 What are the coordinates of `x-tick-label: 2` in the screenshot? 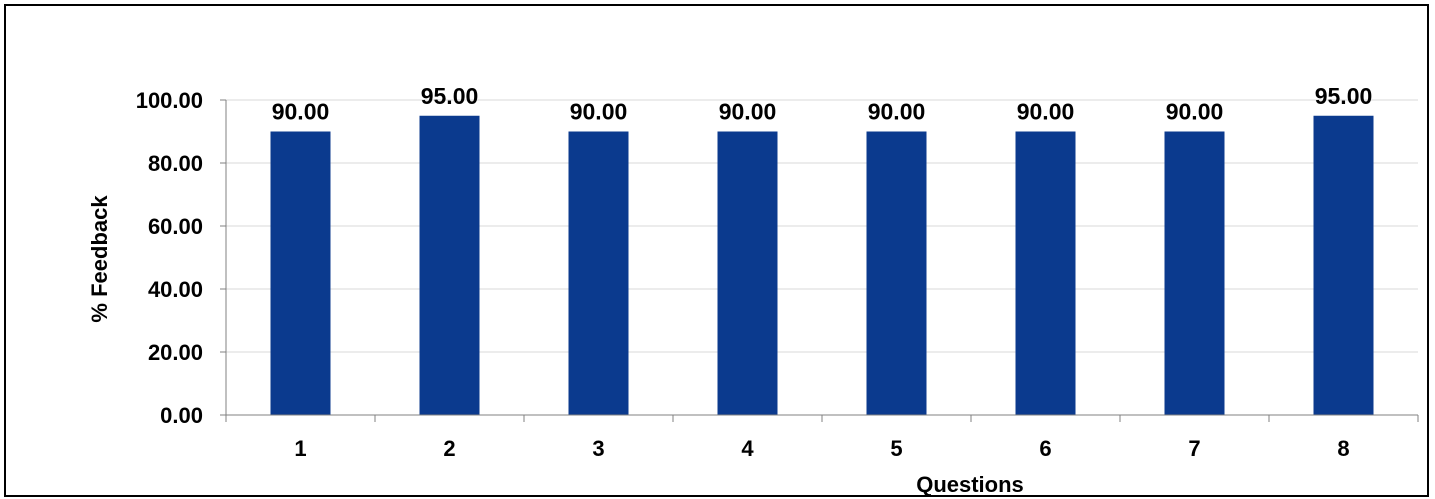 It's located at (449, 448).